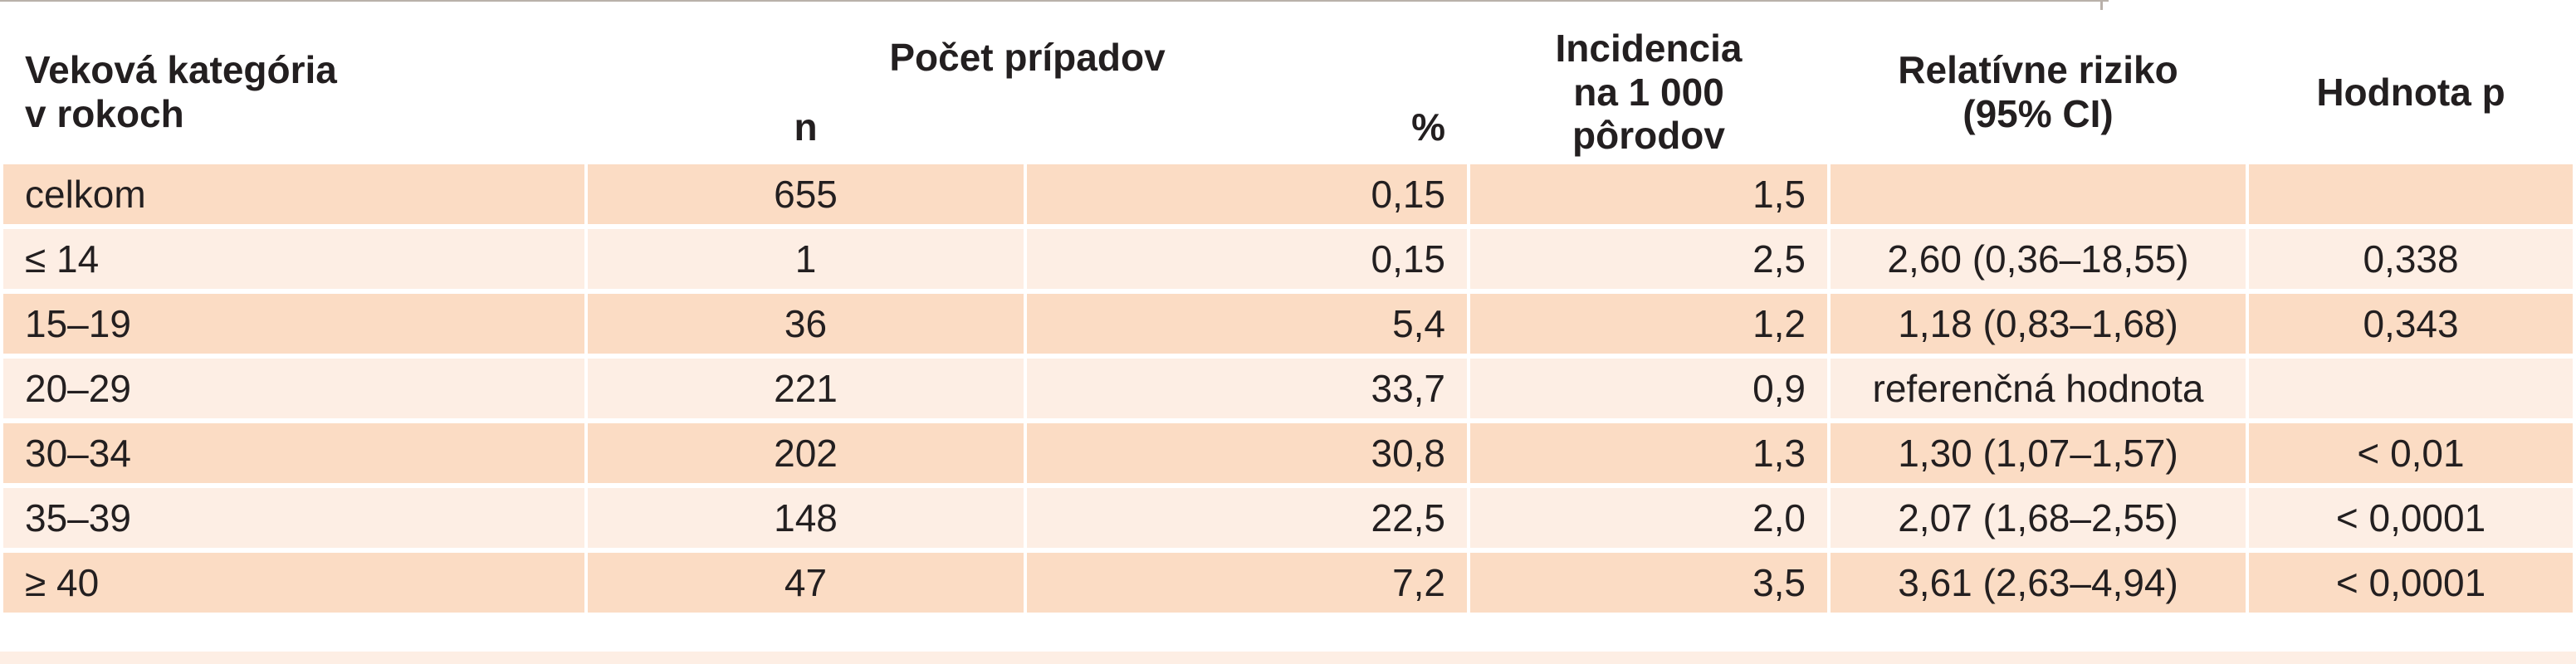 This screenshot has height=664, width=2576. Describe the element at coordinates (293, 518) in the screenshot. I see `cell-age: 35–39` at that location.